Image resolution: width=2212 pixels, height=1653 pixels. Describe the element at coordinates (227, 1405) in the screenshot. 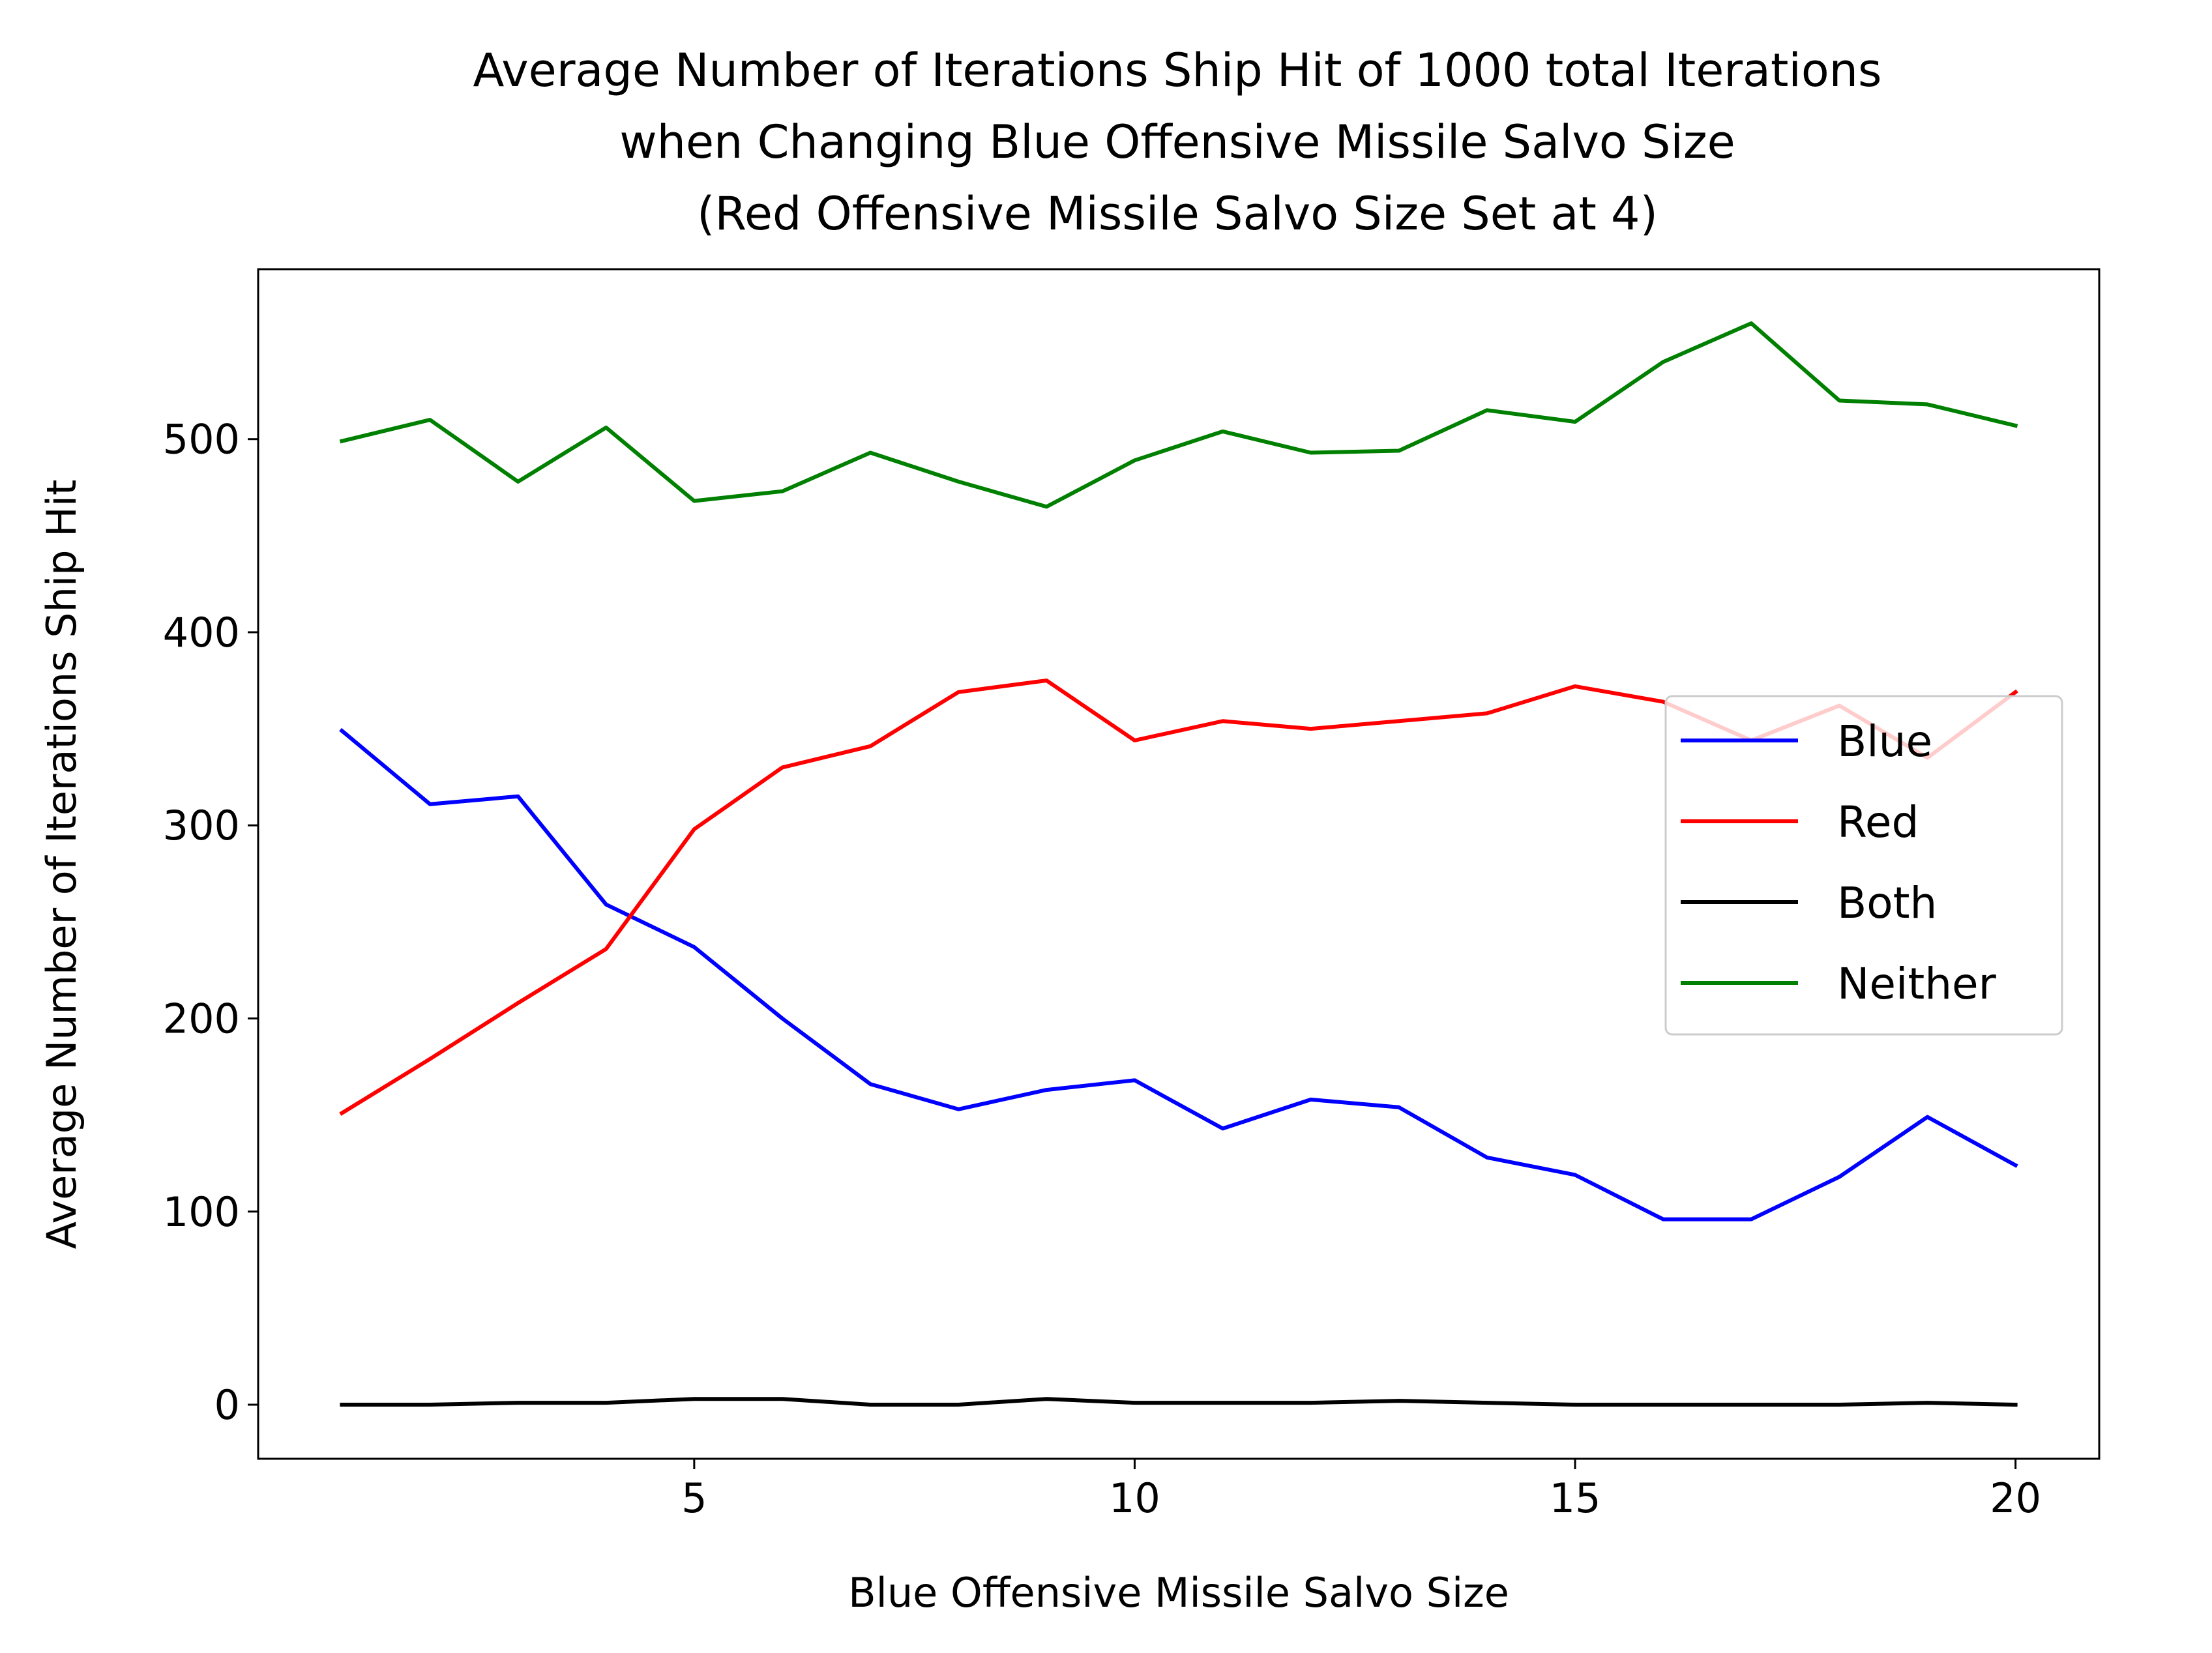

I see `y-tick-label: 0` at that location.